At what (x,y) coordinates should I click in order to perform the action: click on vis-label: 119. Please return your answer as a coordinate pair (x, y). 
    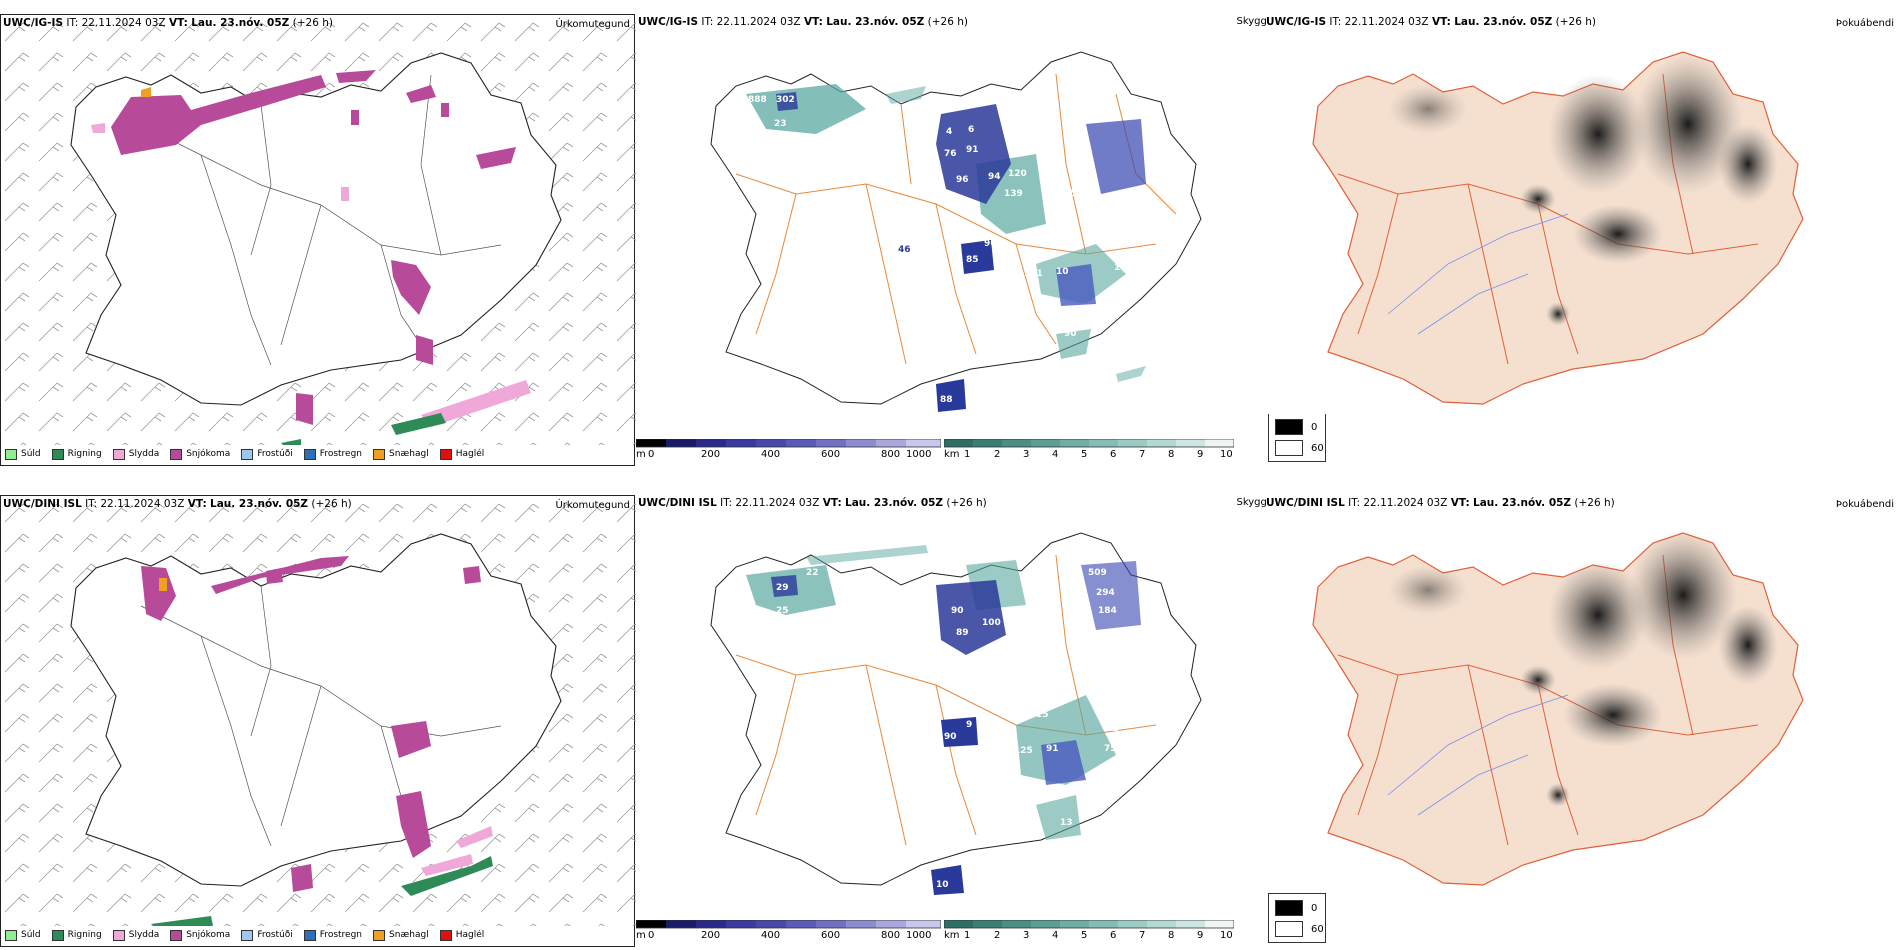
    Looking at the image, I should click on (1101, 779).